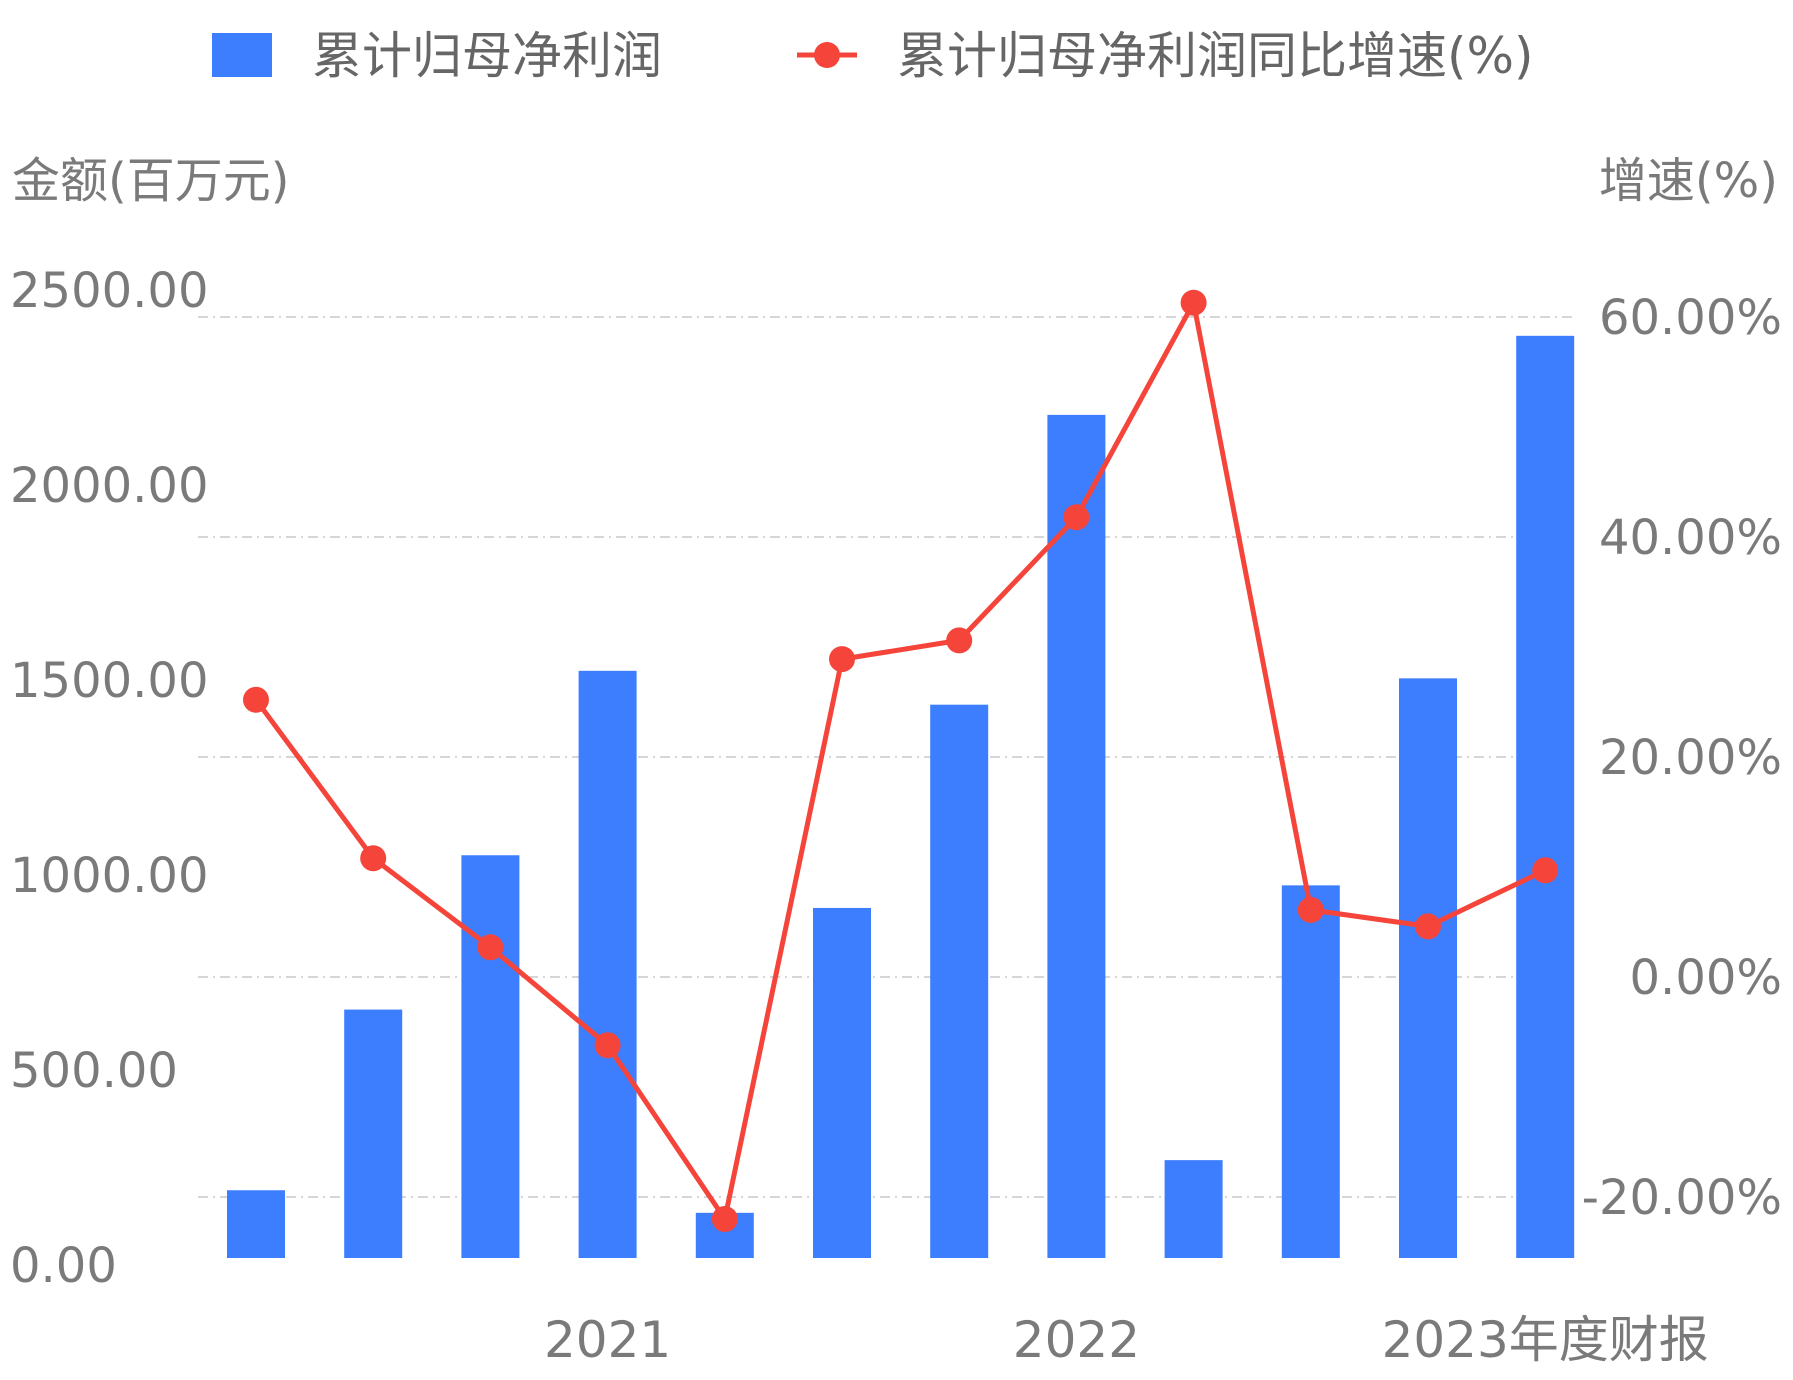  Describe the element at coordinates (150, 181) in the screenshot. I see `left-axis-title: 金额(百万元)` at that location.